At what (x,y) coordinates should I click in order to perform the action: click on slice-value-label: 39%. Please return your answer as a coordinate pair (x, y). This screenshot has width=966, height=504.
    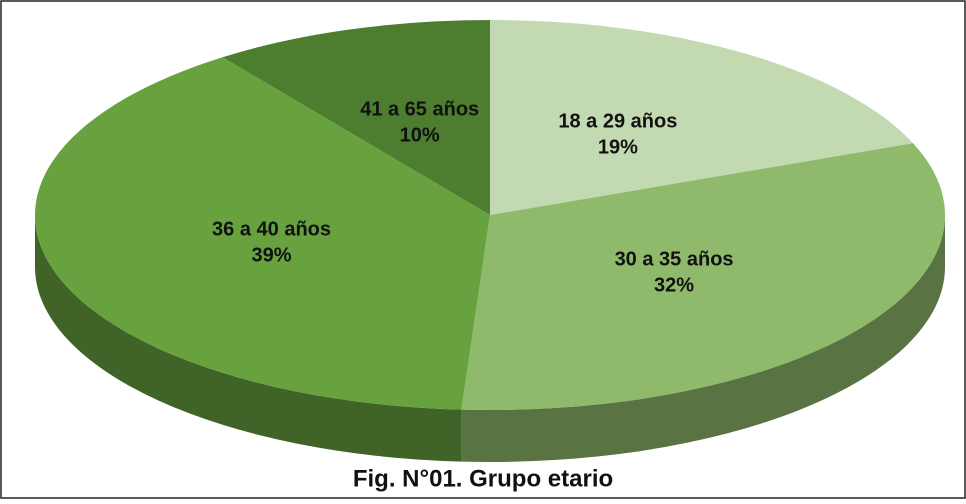
    Looking at the image, I should click on (272, 255).